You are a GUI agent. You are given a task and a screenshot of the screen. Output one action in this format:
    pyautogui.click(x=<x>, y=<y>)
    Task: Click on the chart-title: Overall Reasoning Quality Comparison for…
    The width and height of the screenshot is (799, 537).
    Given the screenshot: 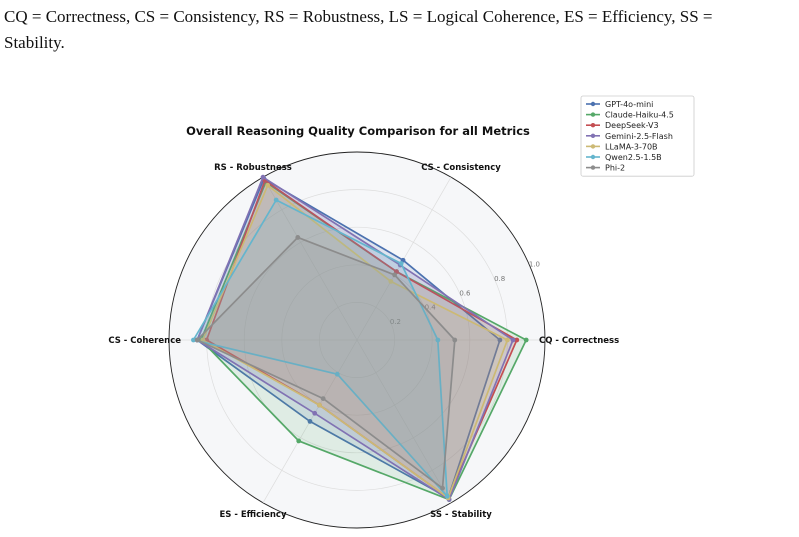 What is the action you would take?
    pyautogui.click(x=358, y=131)
    